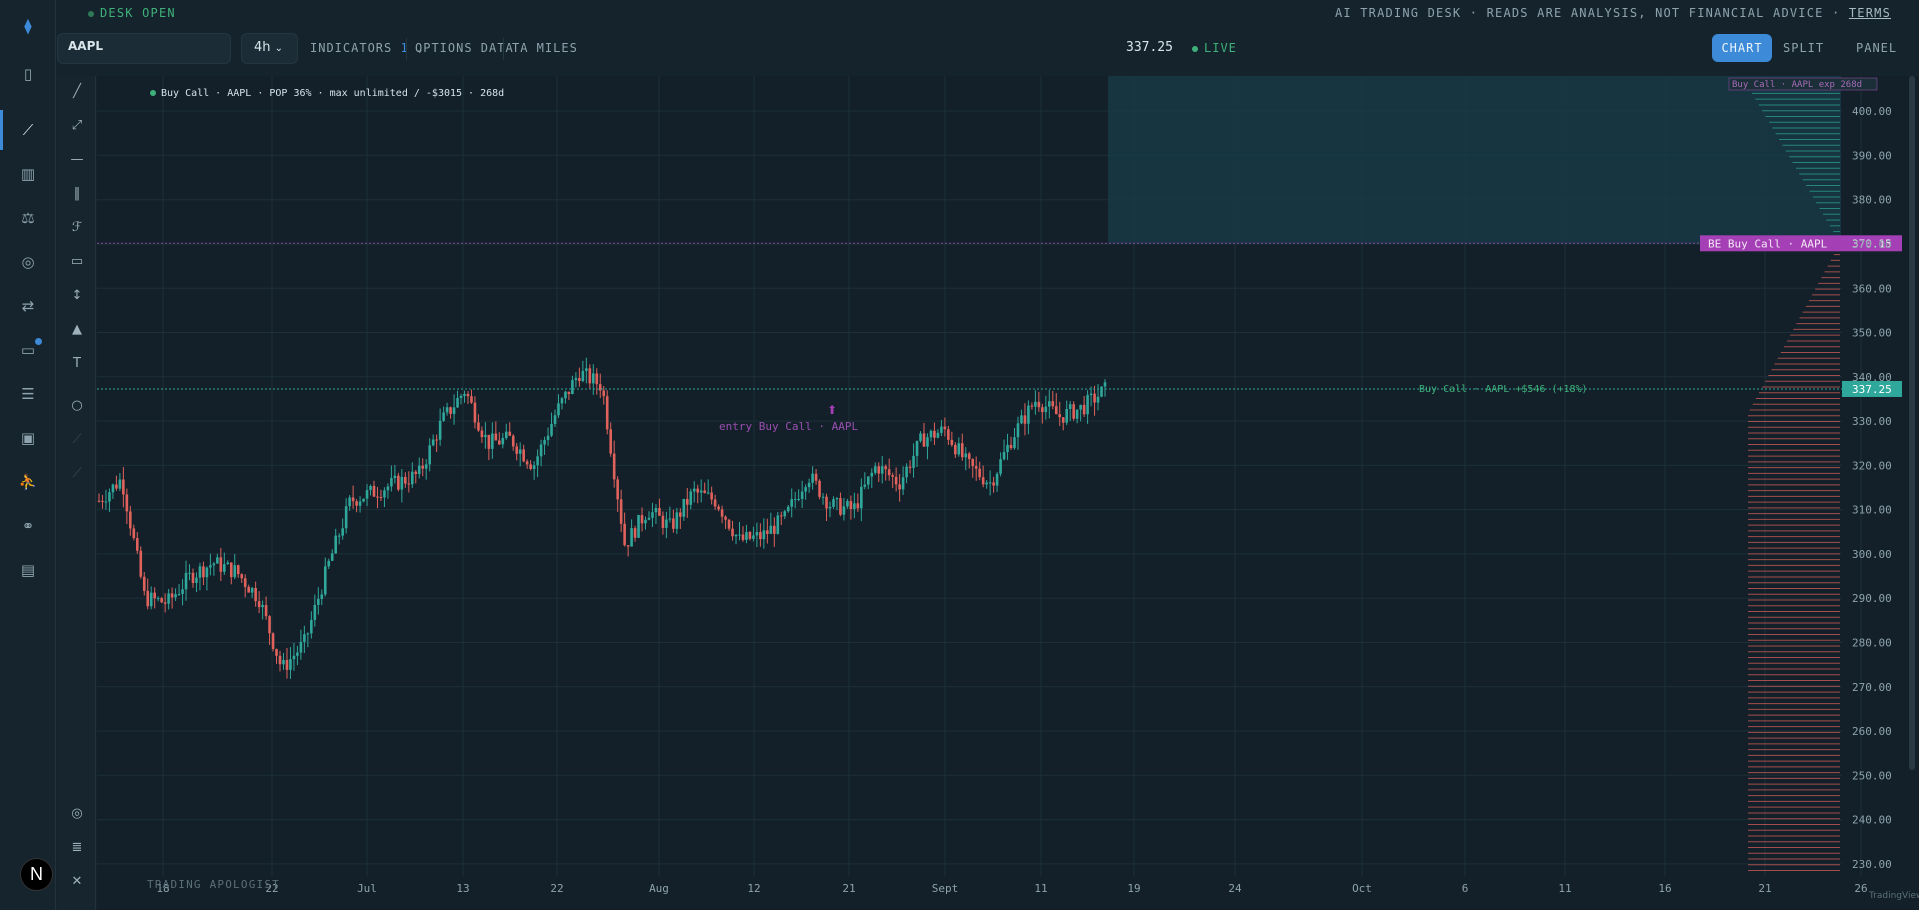  What do you see at coordinates (28, 130) in the screenshot?
I see `chart-line-icon: ⟋` at bounding box center [28, 130].